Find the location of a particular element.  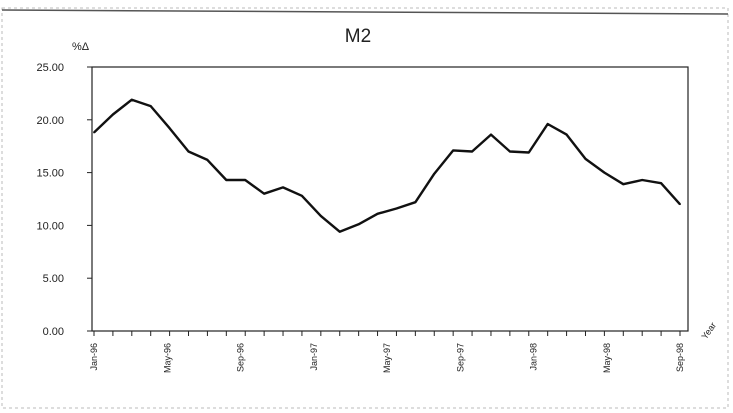

y-tick-label: 0.00 is located at coordinates (53, 332).